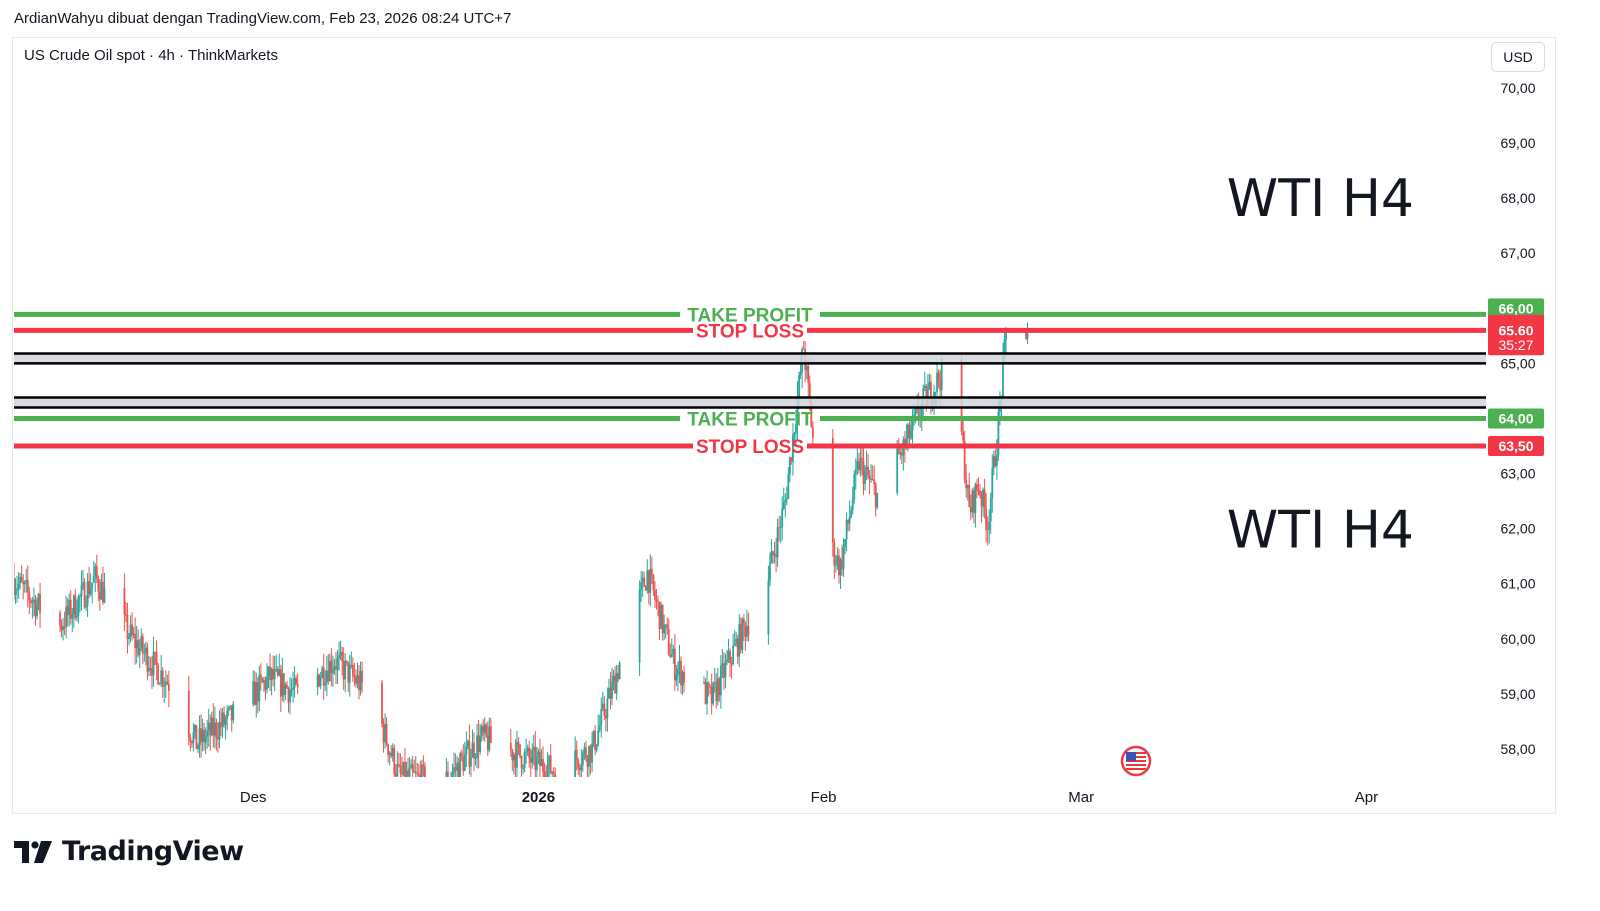  What do you see at coordinates (1516, 308) in the screenshot?
I see `price-badge` at bounding box center [1516, 308].